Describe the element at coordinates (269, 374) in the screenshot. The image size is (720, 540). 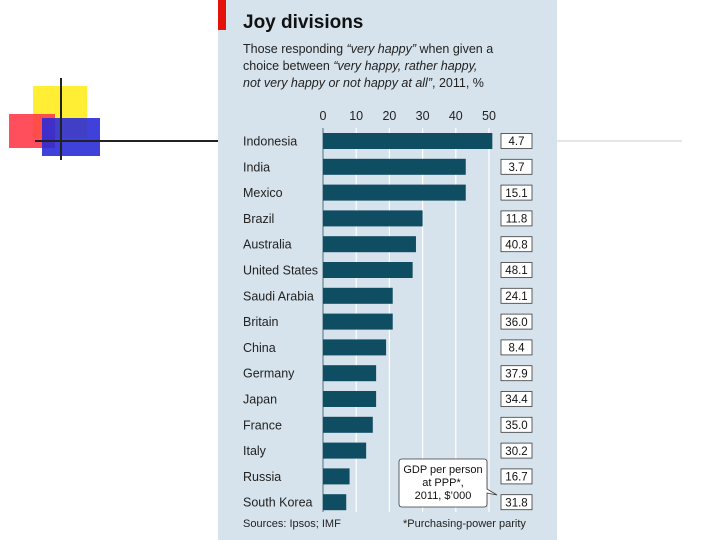
I see `category-label: Germany` at that location.